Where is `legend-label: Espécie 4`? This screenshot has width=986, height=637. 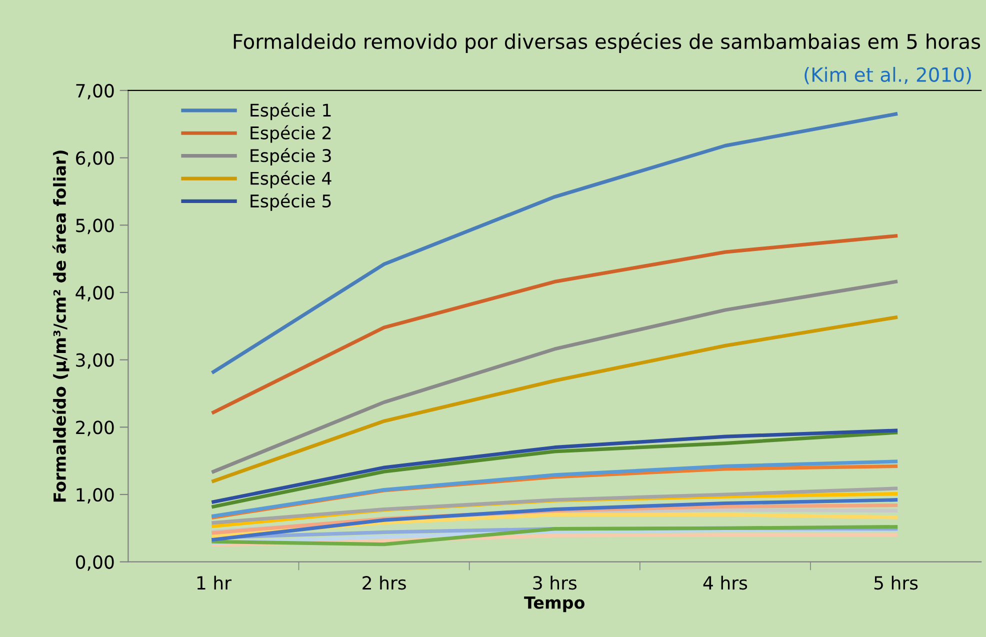
legend-label: Espécie 4 is located at coordinates (291, 179).